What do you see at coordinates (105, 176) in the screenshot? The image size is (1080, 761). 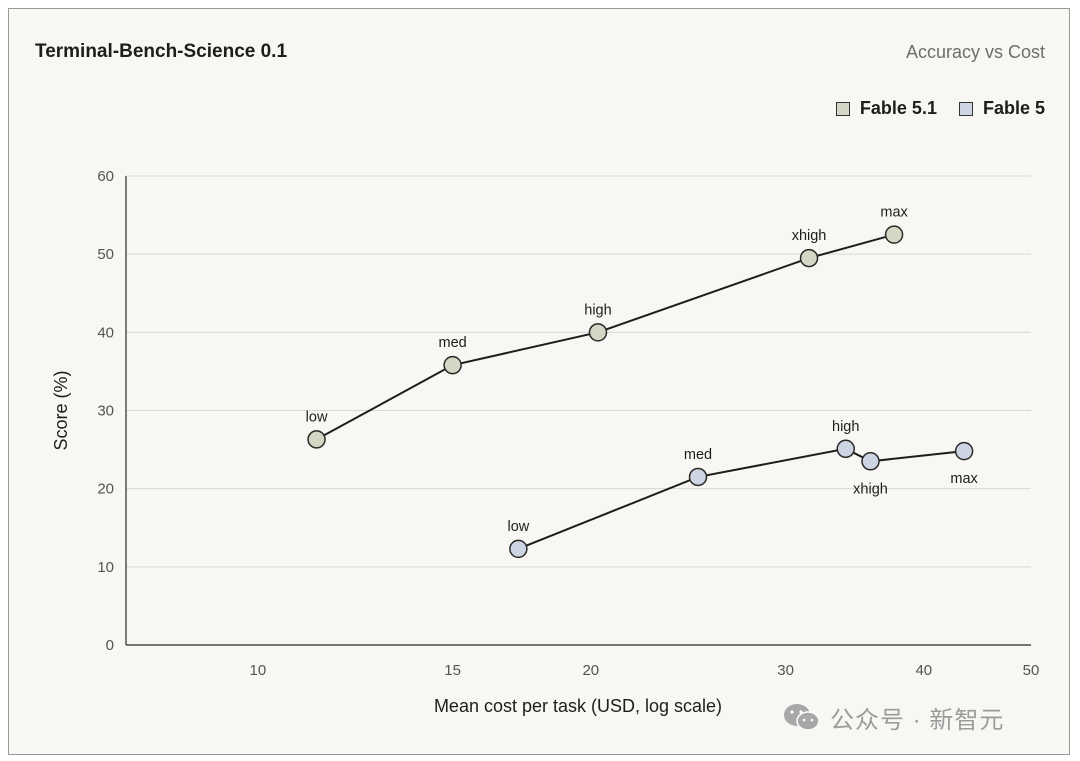 I see `y-tick-label-60: 60` at bounding box center [105, 176].